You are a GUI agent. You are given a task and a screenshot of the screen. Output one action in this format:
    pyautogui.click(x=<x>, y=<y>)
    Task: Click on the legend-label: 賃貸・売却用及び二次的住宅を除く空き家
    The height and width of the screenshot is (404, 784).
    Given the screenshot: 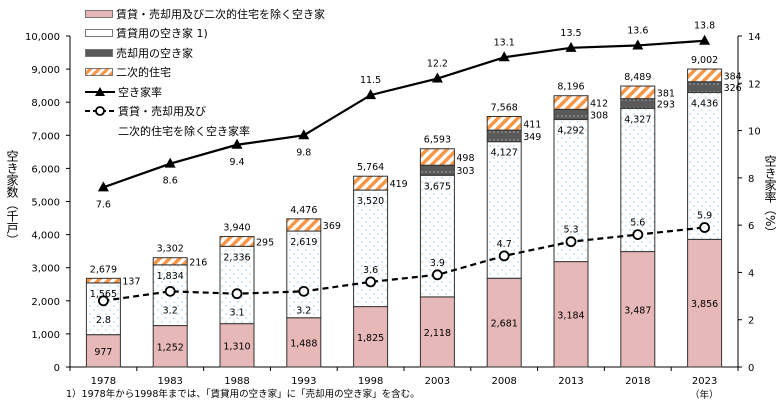 What is the action you would take?
    pyautogui.click(x=220, y=14)
    